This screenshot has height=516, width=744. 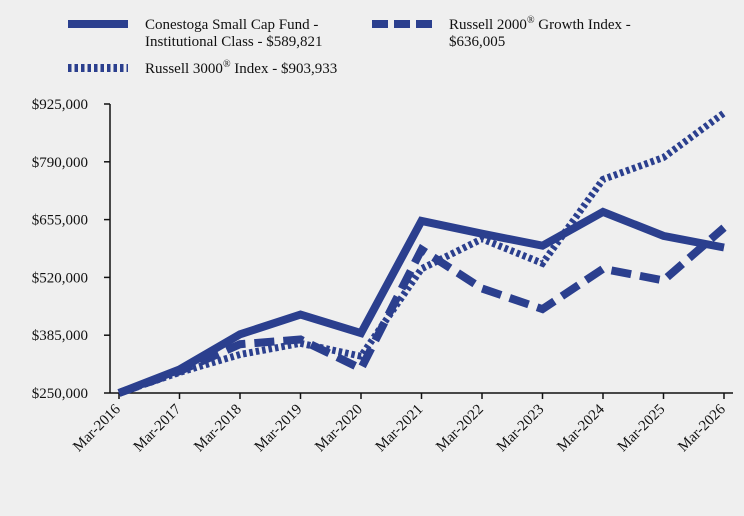 I want to click on legend-r2000-post: Growth Index -, so click(x=583, y=25).